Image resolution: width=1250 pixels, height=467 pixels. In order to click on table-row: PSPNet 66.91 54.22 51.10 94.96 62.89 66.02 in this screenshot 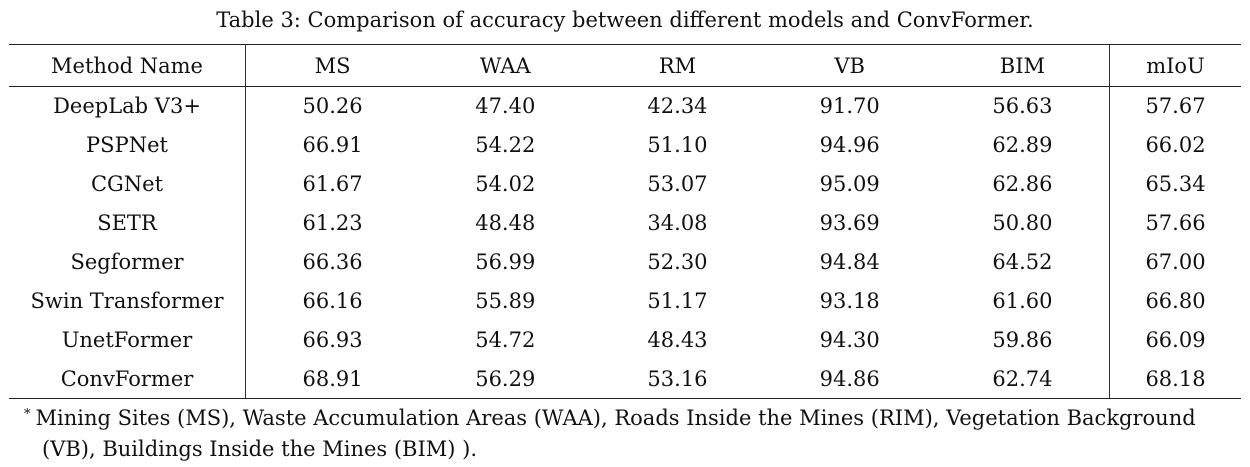, I will do `click(625, 145)`.